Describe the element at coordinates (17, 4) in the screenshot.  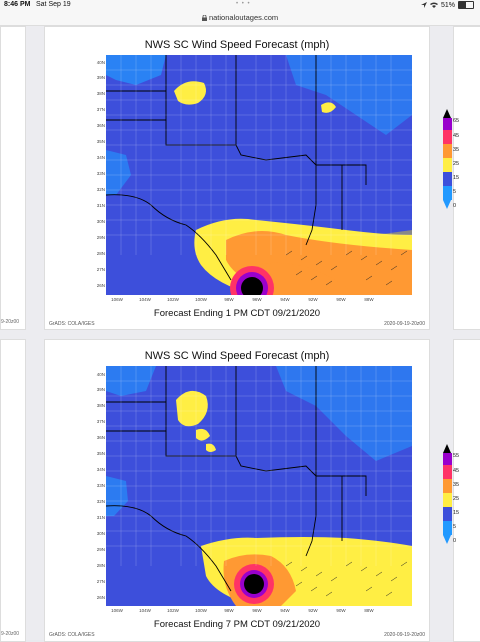
I see `status-time: 8:46 PM` at that location.